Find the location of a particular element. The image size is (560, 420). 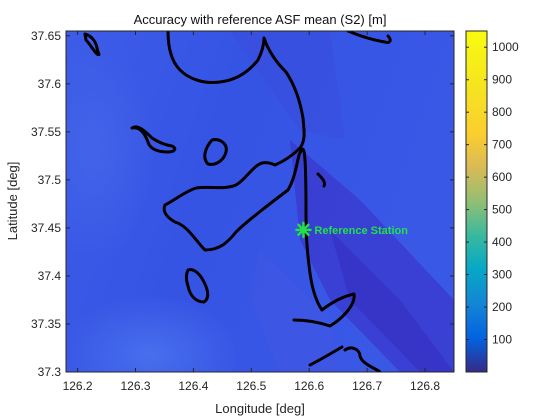

x-tick-label: 126.8 is located at coordinates (425, 386).